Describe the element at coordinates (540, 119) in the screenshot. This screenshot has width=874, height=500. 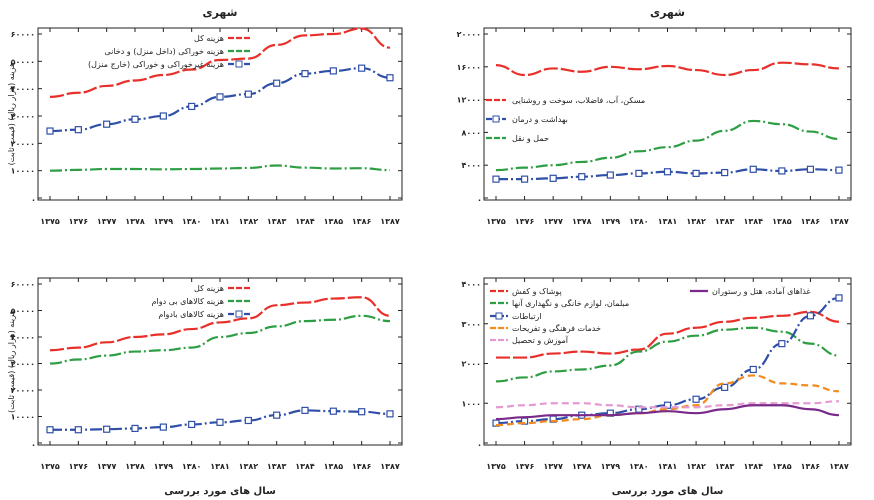
I see `legend-label: بهداشت و درمان` at that location.